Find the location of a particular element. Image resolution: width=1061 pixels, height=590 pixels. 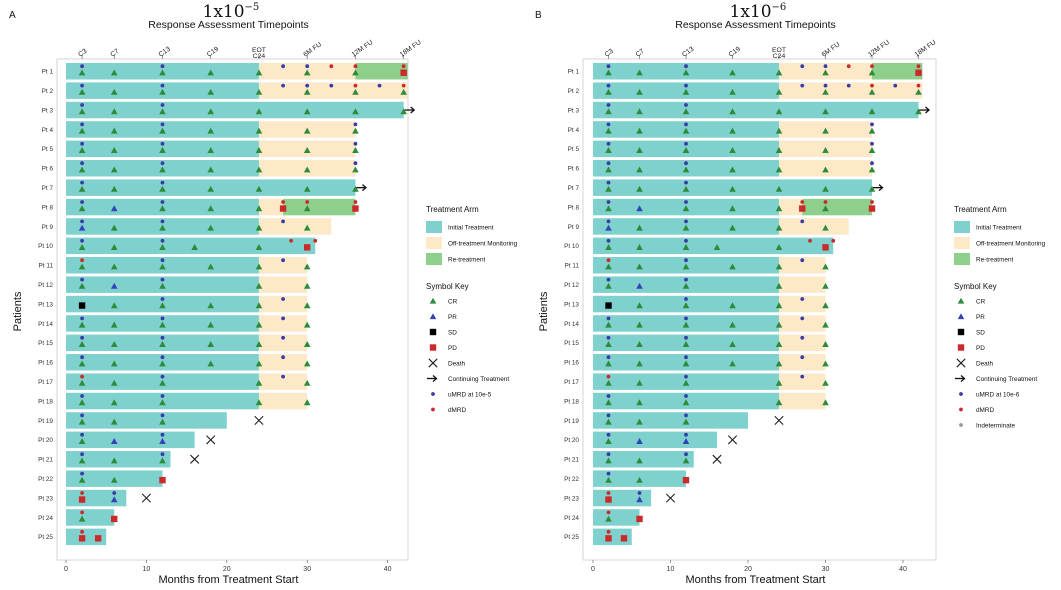

patient-row: Pt 24 is located at coordinates (78, 517).